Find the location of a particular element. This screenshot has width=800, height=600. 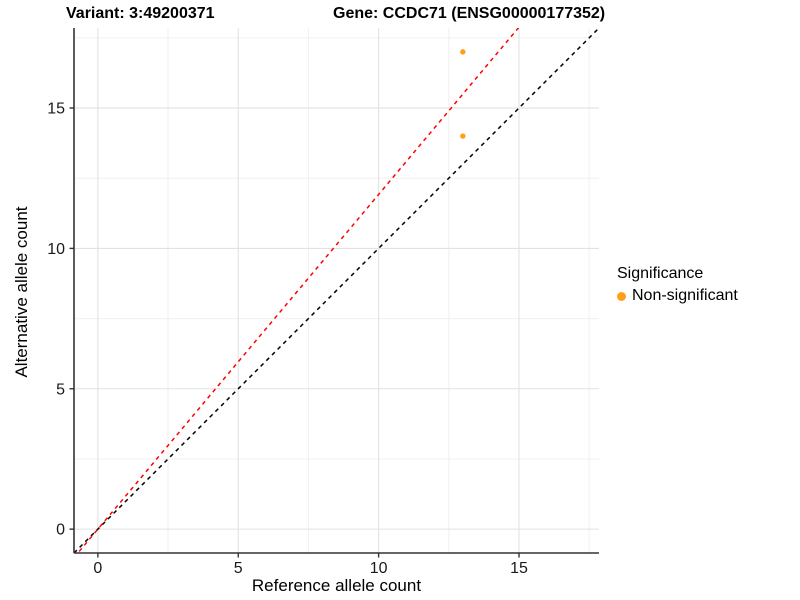

y-tick-label: 10 is located at coordinates (56, 249).